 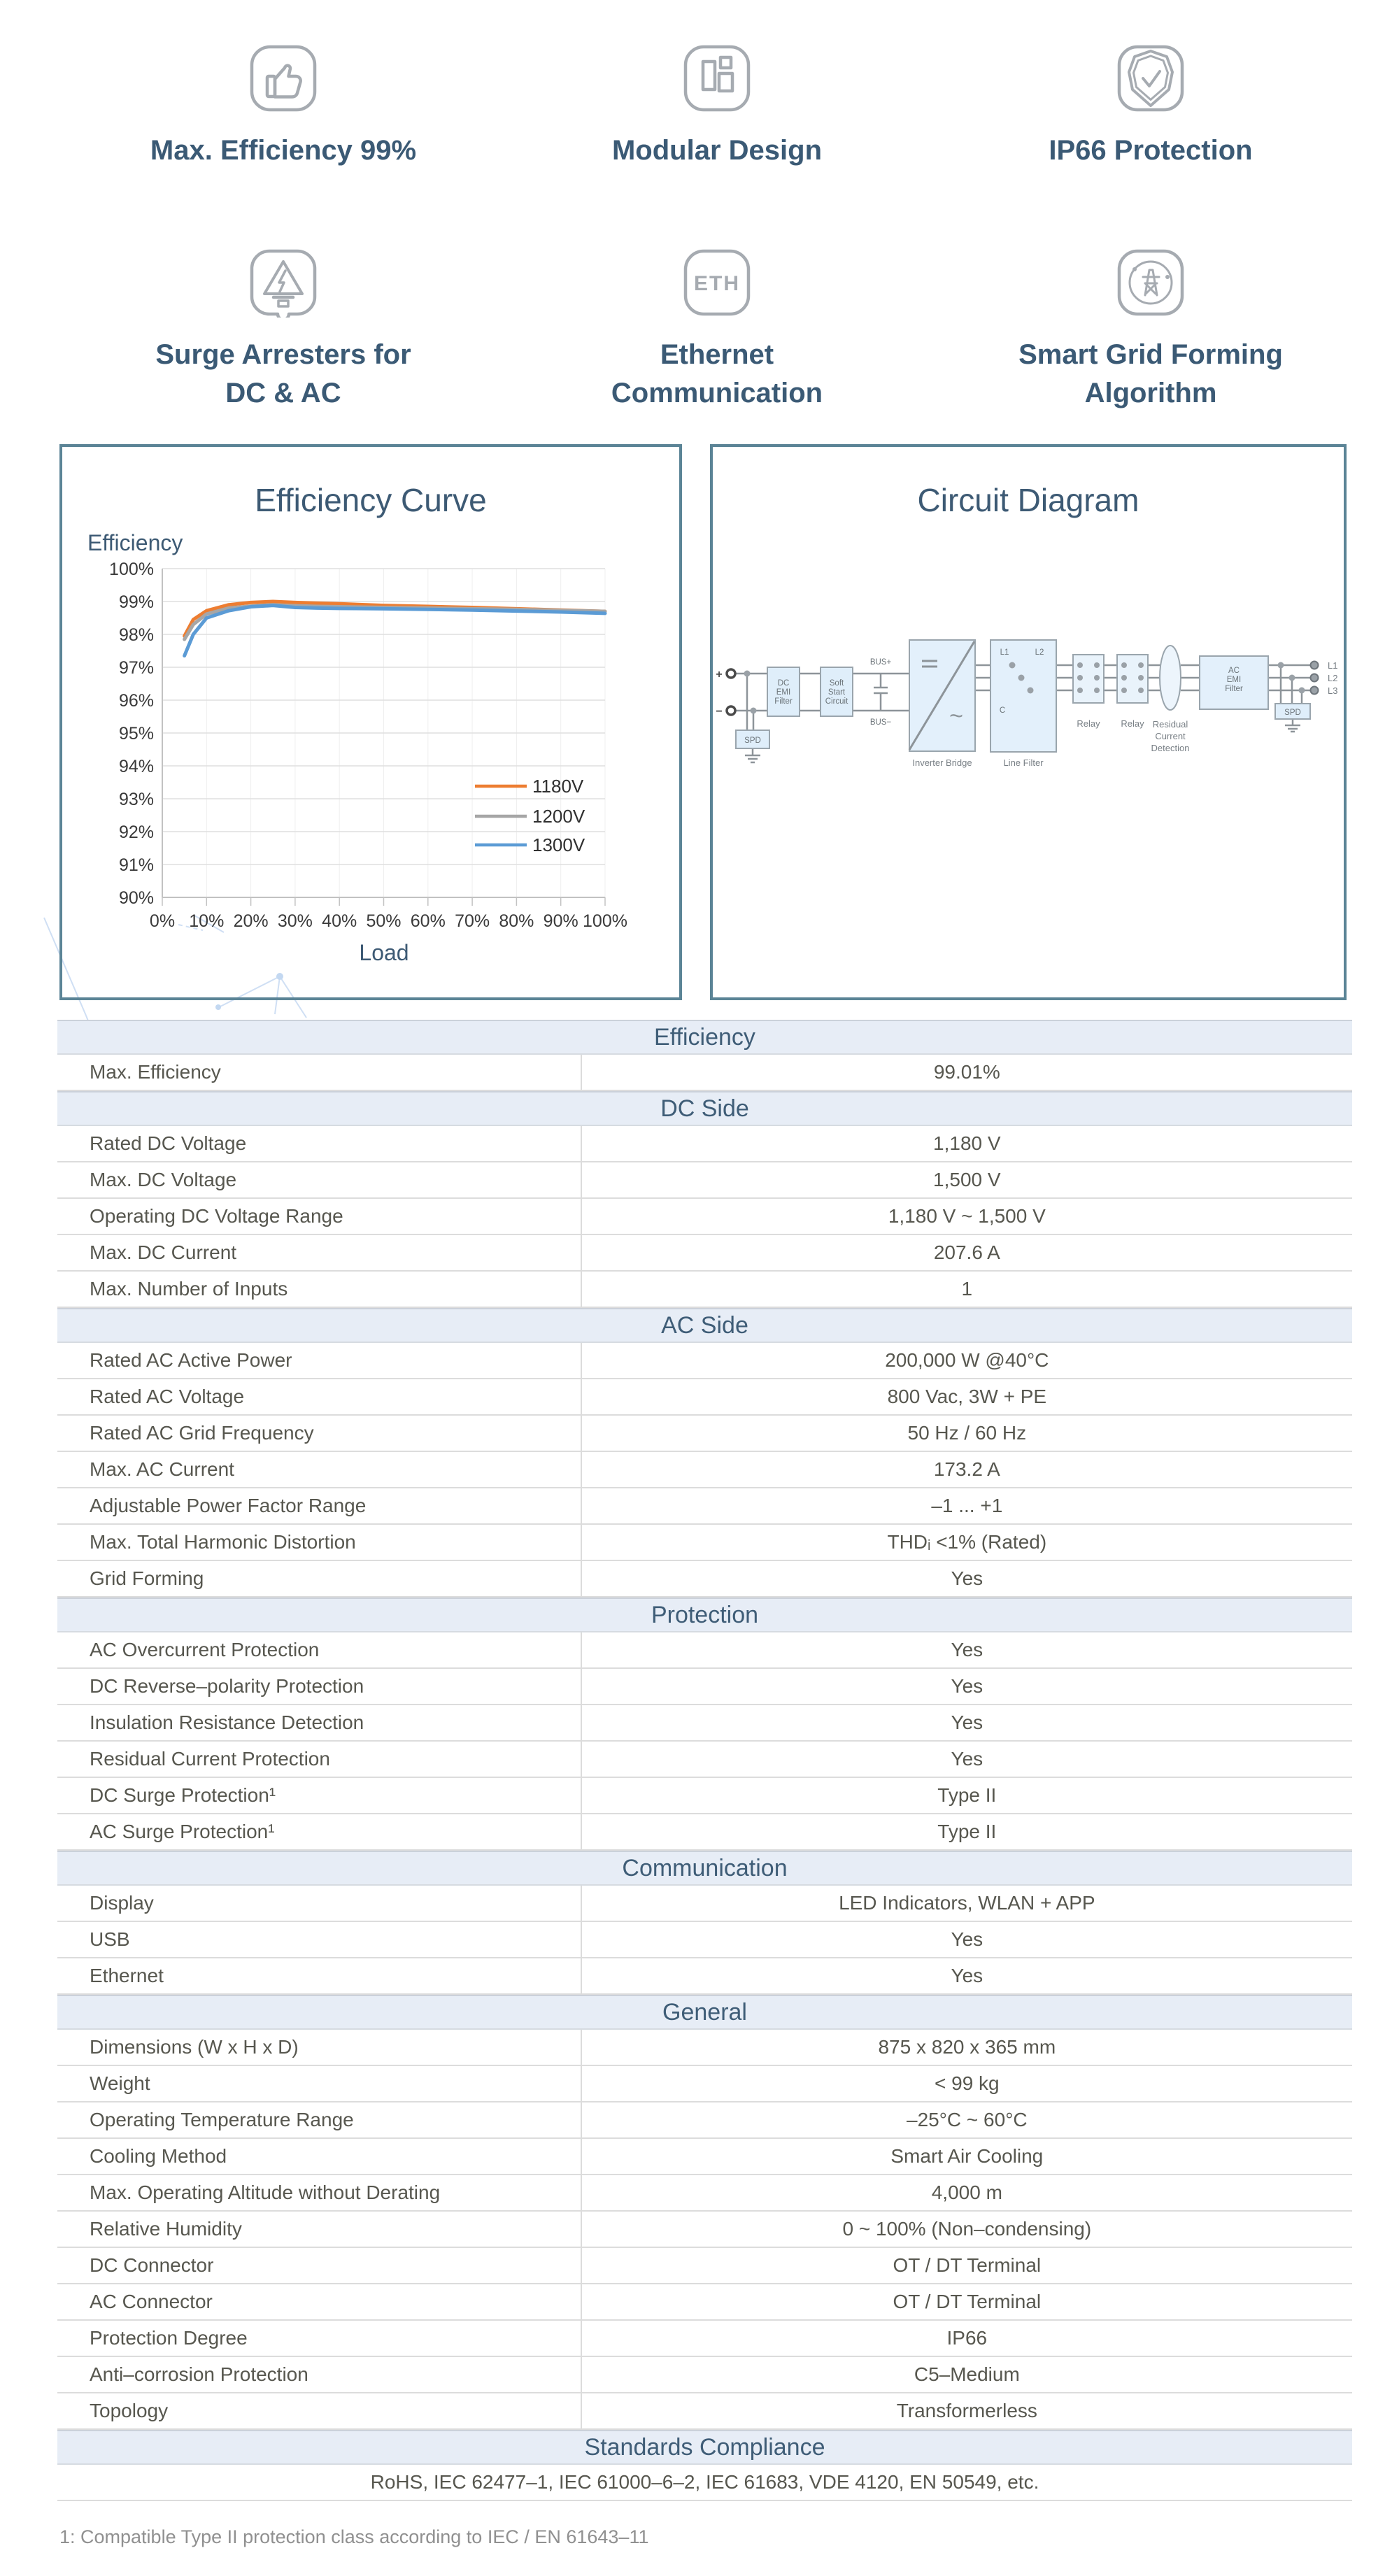 I want to click on spec-label: Ethernet, so click(x=319, y=1975).